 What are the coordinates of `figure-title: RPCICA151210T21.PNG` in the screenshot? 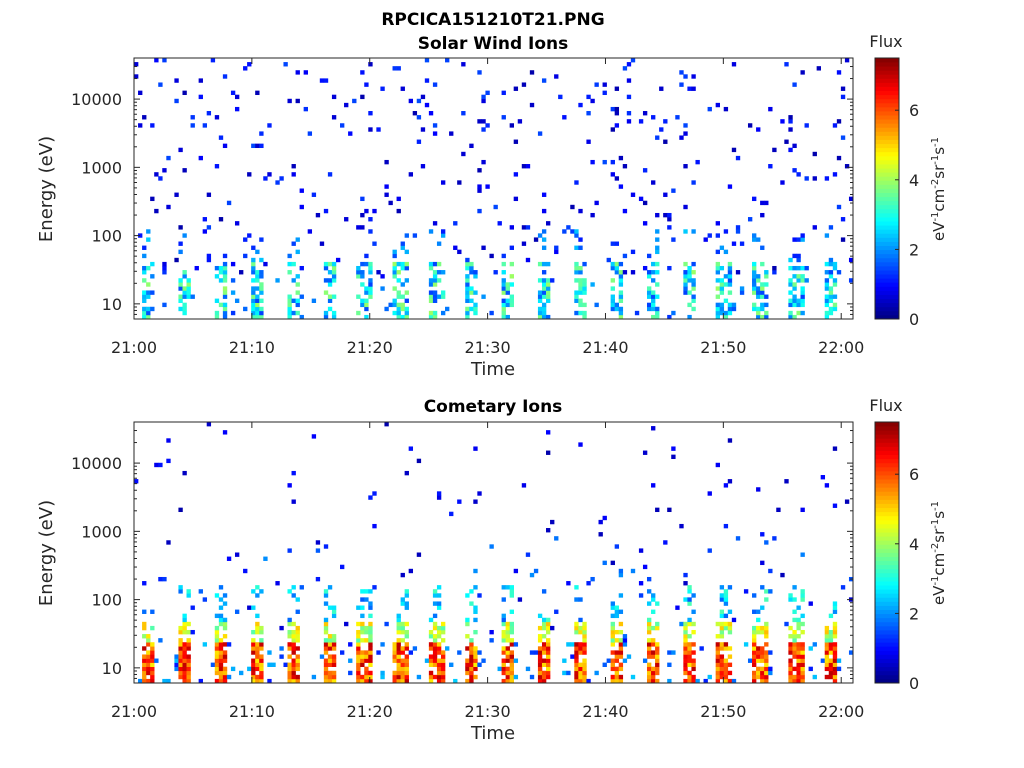 It's located at (492, 20).